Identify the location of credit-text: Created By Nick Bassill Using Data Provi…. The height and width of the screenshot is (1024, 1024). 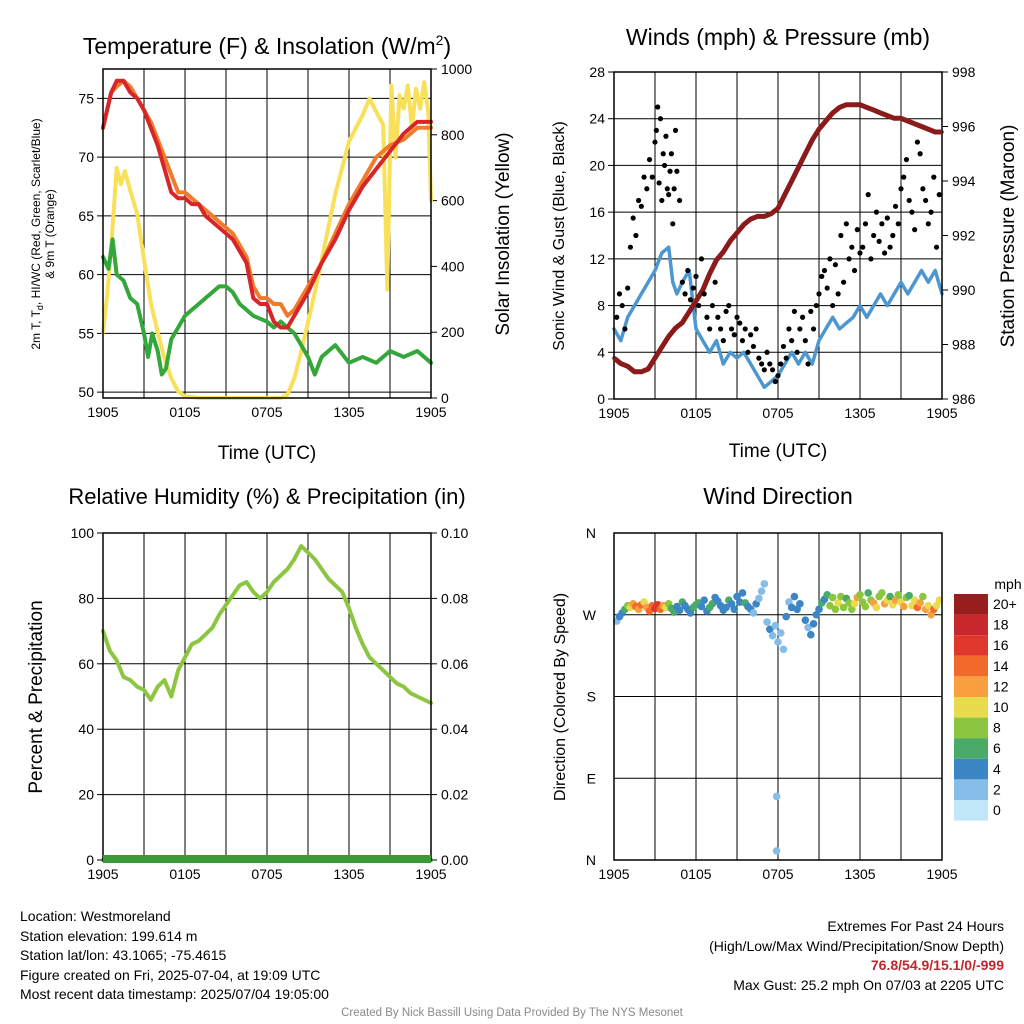
(512, 1013).